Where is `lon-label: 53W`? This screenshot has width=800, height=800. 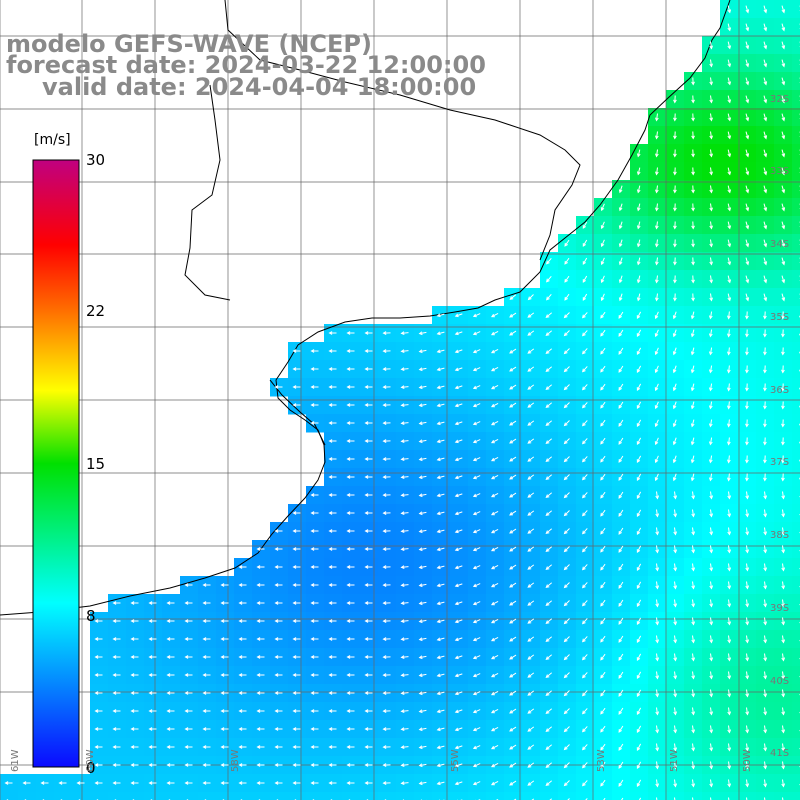
lon-label: 53W is located at coordinates (601, 760).